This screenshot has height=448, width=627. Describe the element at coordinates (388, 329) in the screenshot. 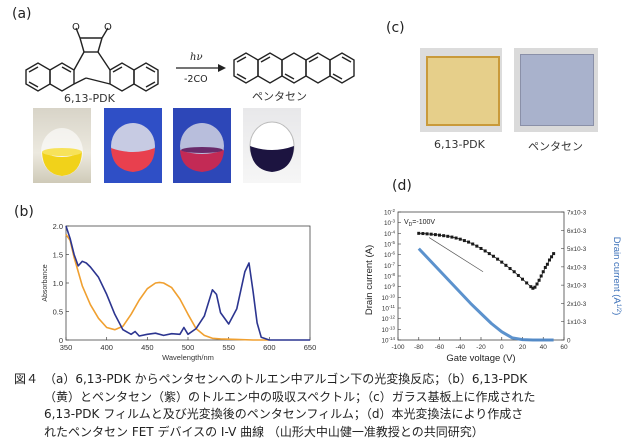

I see `y-left-tick-label-d: 10⁻¹³` at that location.